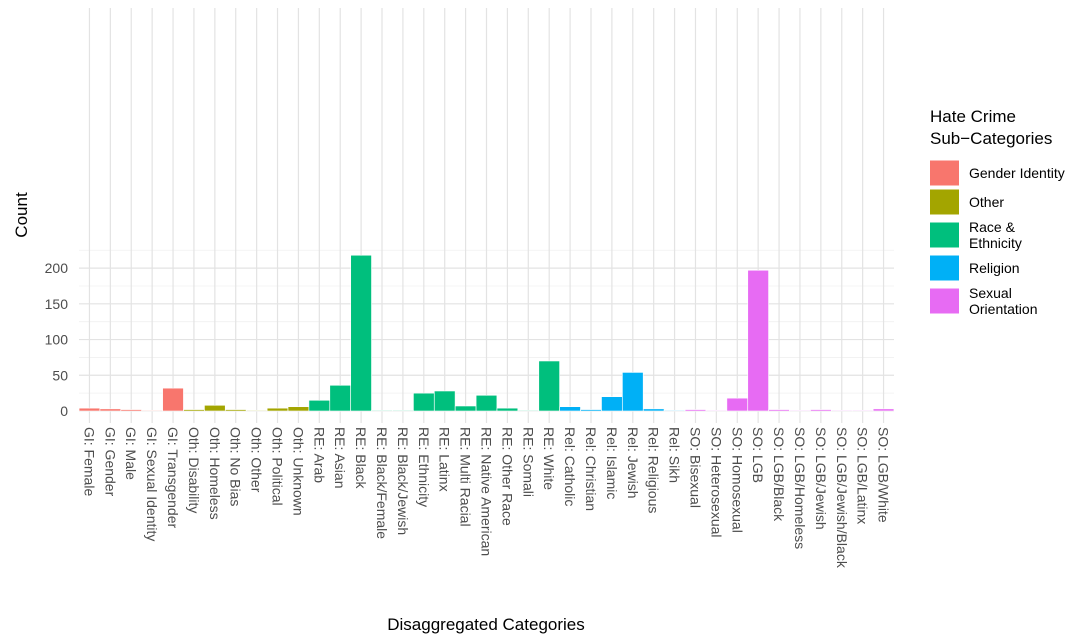 The height and width of the screenshot is (643, 1091). What do you see at coordinates (995, 243) in the screenshot?
I see `legend-label: Ethnicity` at bounding box center [995, 243].